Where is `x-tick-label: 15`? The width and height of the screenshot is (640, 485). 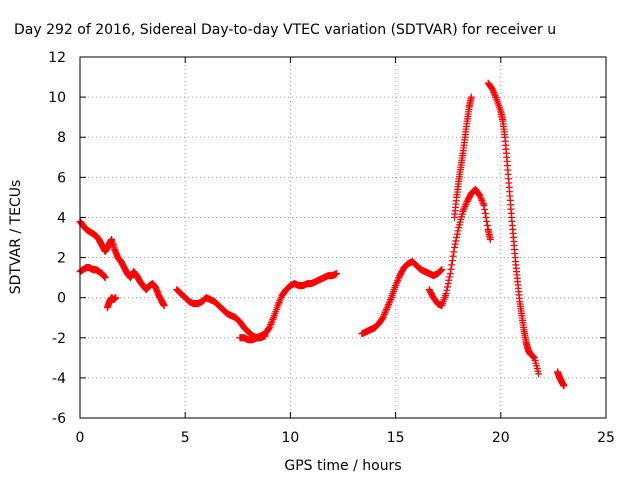
x-tick-label: 15 is located at coordinates (396, 438).